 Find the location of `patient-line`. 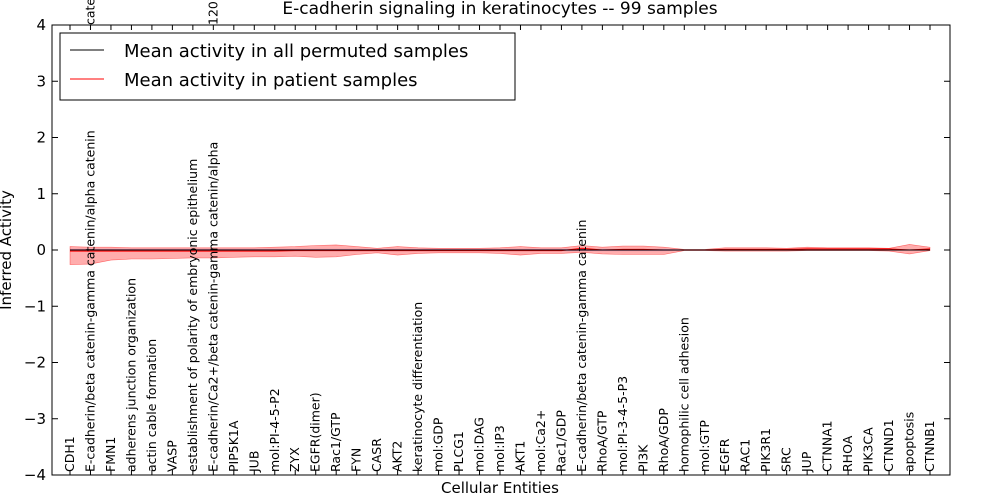

patient-line is located at coordinates (500, 249).